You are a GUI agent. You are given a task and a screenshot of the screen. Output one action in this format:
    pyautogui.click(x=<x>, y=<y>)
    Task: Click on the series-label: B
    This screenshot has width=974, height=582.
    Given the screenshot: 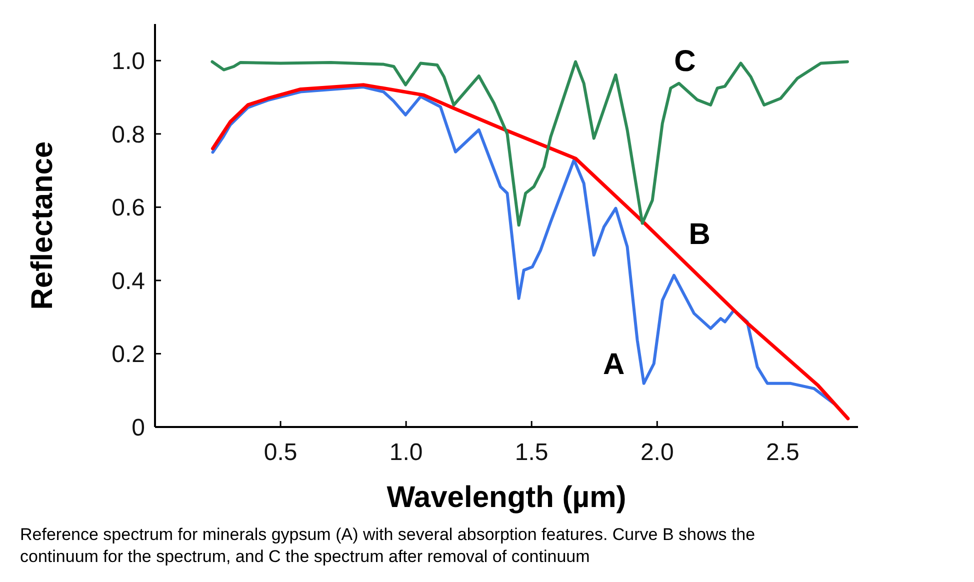 What is the action you would take?
    pyautogui.click(x=699, y=234)
    